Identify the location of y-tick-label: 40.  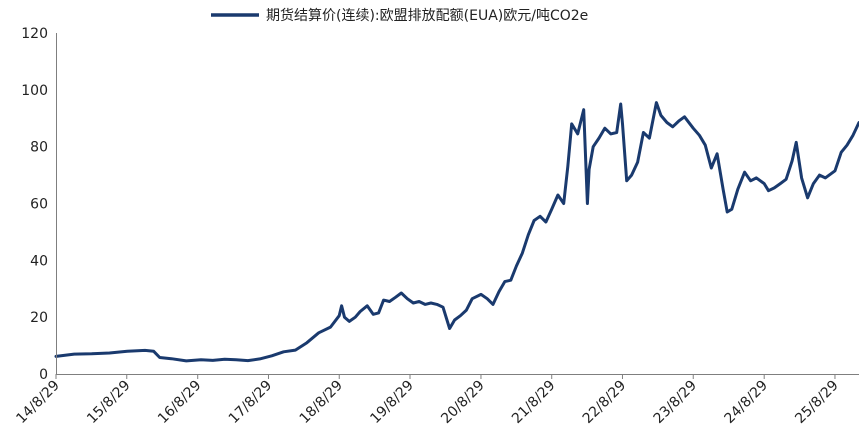
(39, 261).